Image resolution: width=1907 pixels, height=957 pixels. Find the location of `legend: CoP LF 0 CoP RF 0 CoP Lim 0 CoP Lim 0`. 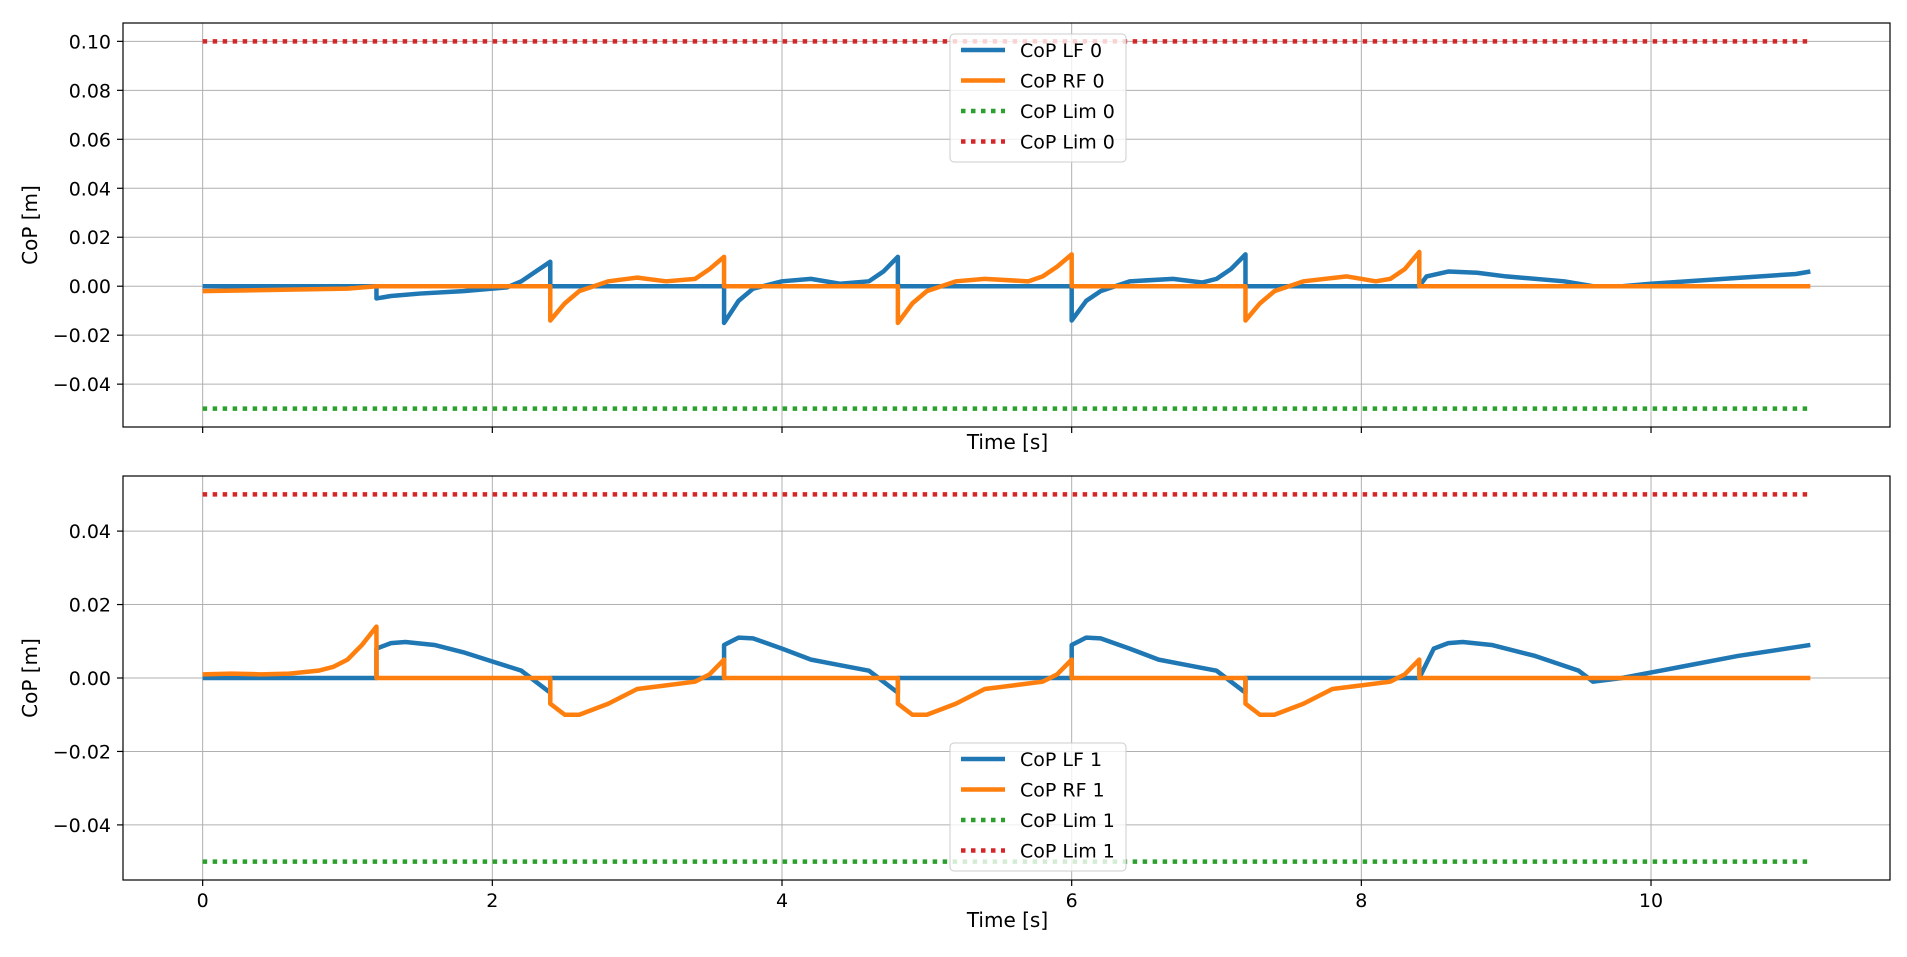

legend: CoP LF 0 CoP RF 0 CoP Lim 0 CoP Lim 0 is located at coordinates (1038, 98).